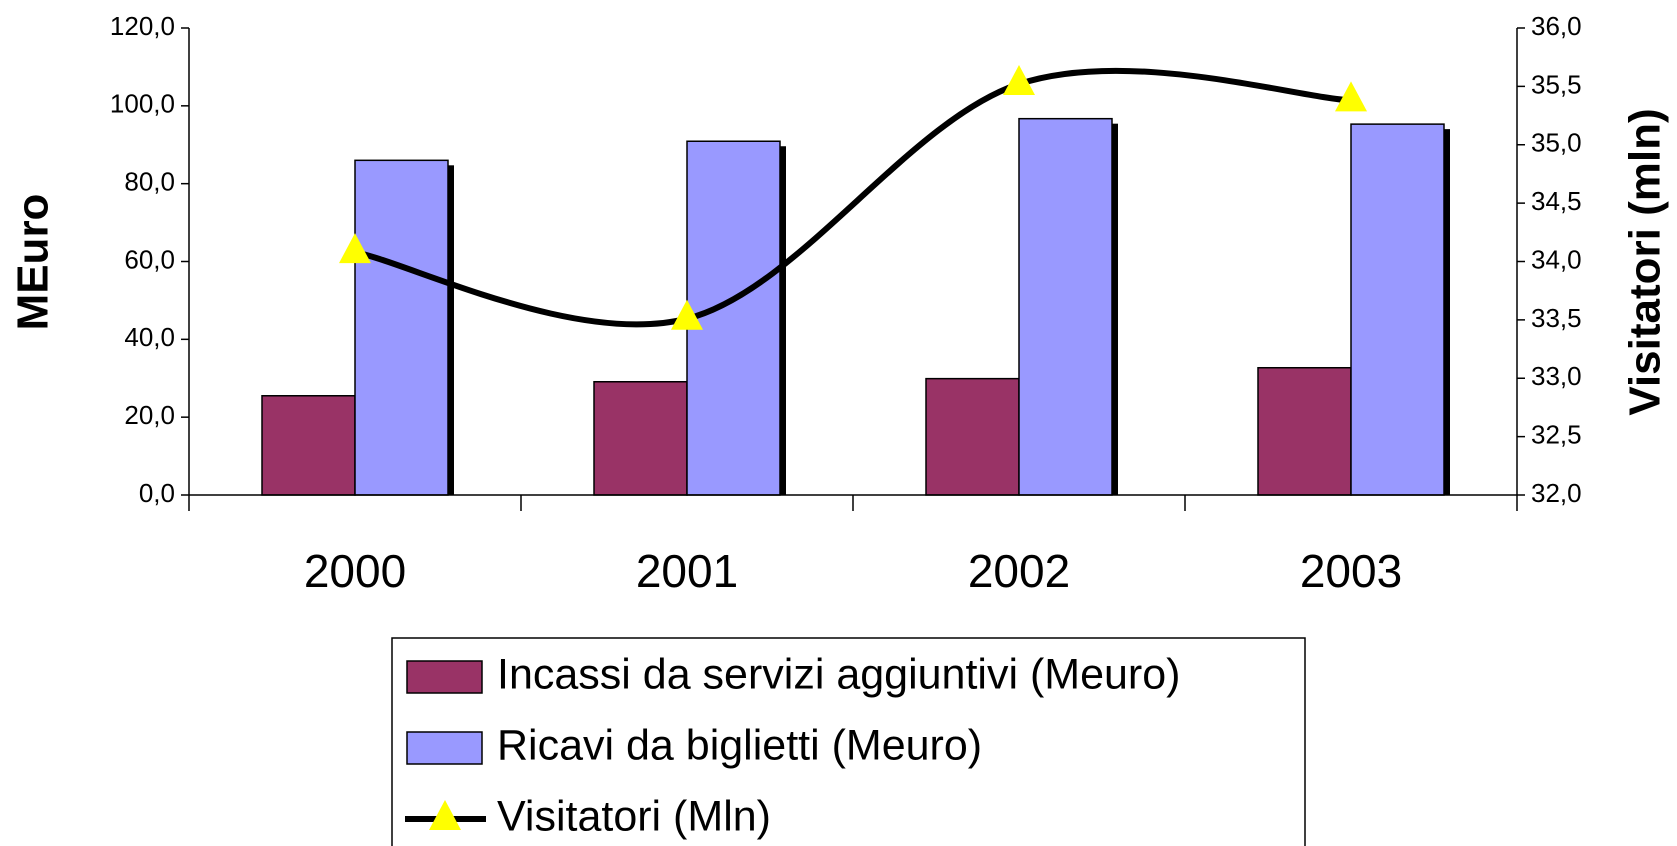 The width and height of the screenshot is (1677, 846). I want to click on y-tick-label: 60,0, so click(149, 259).